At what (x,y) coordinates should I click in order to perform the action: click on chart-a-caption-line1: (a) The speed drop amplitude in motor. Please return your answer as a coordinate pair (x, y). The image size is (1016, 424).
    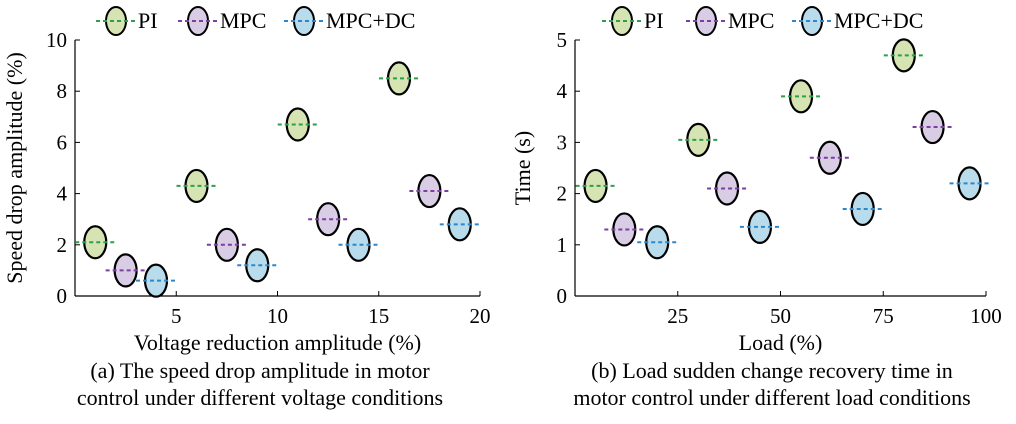
    Looking at the image, I should click on (260, 370).